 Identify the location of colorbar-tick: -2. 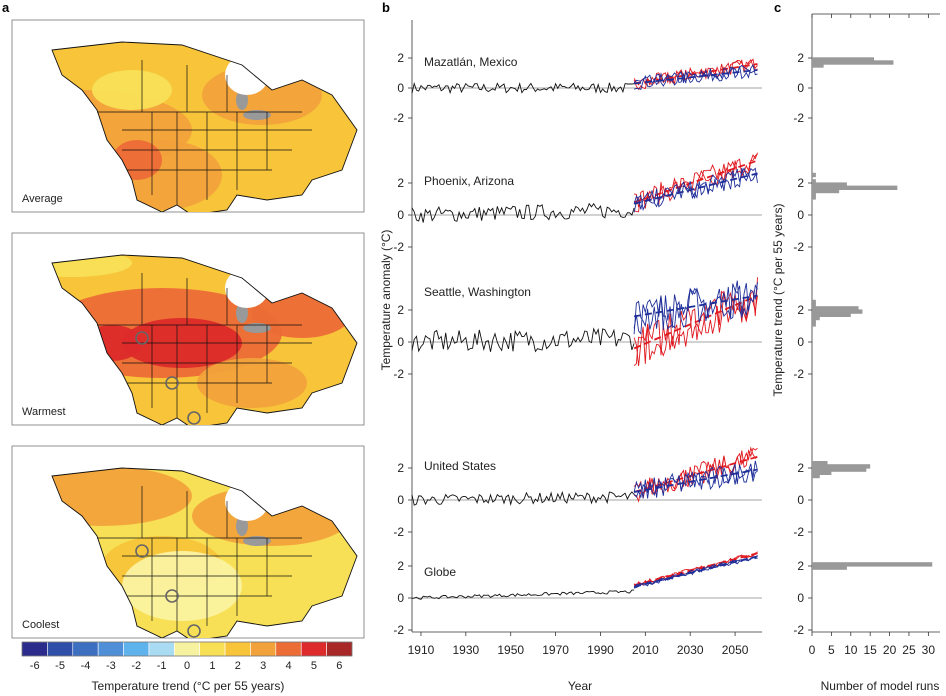
(136, 666).